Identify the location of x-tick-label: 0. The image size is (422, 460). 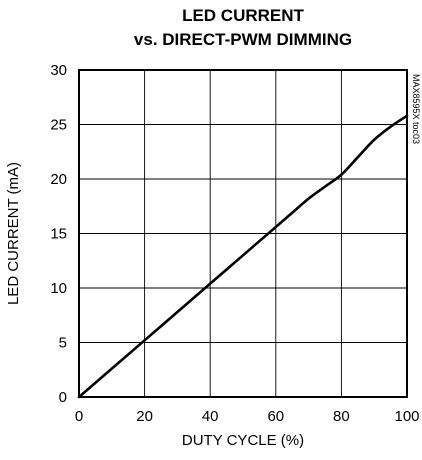
(79, 416).